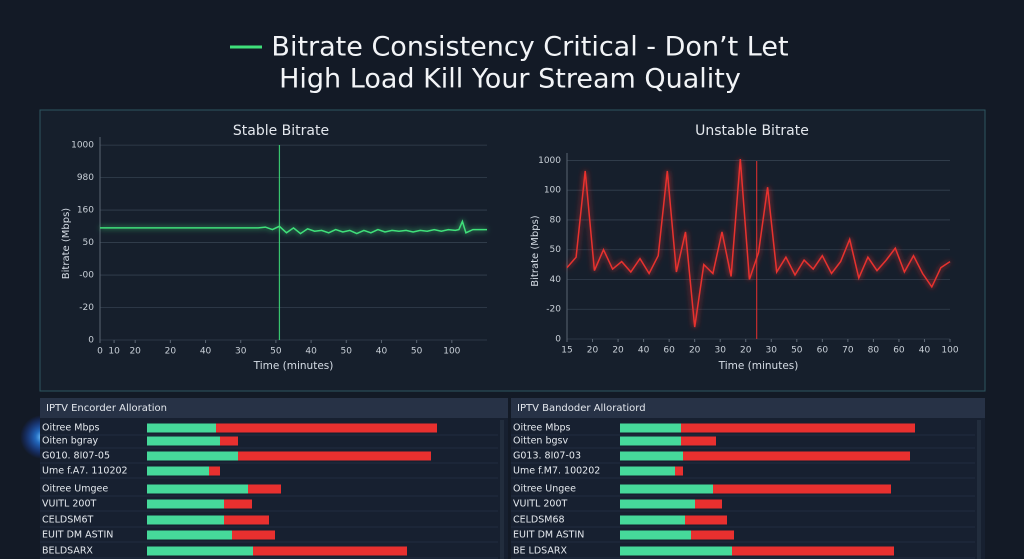 The height and width of the screenshot is (559, 1024). Describe the element at coordinates (874, 351) in the screenshot. I see `x-tick-label: 80` at that location.